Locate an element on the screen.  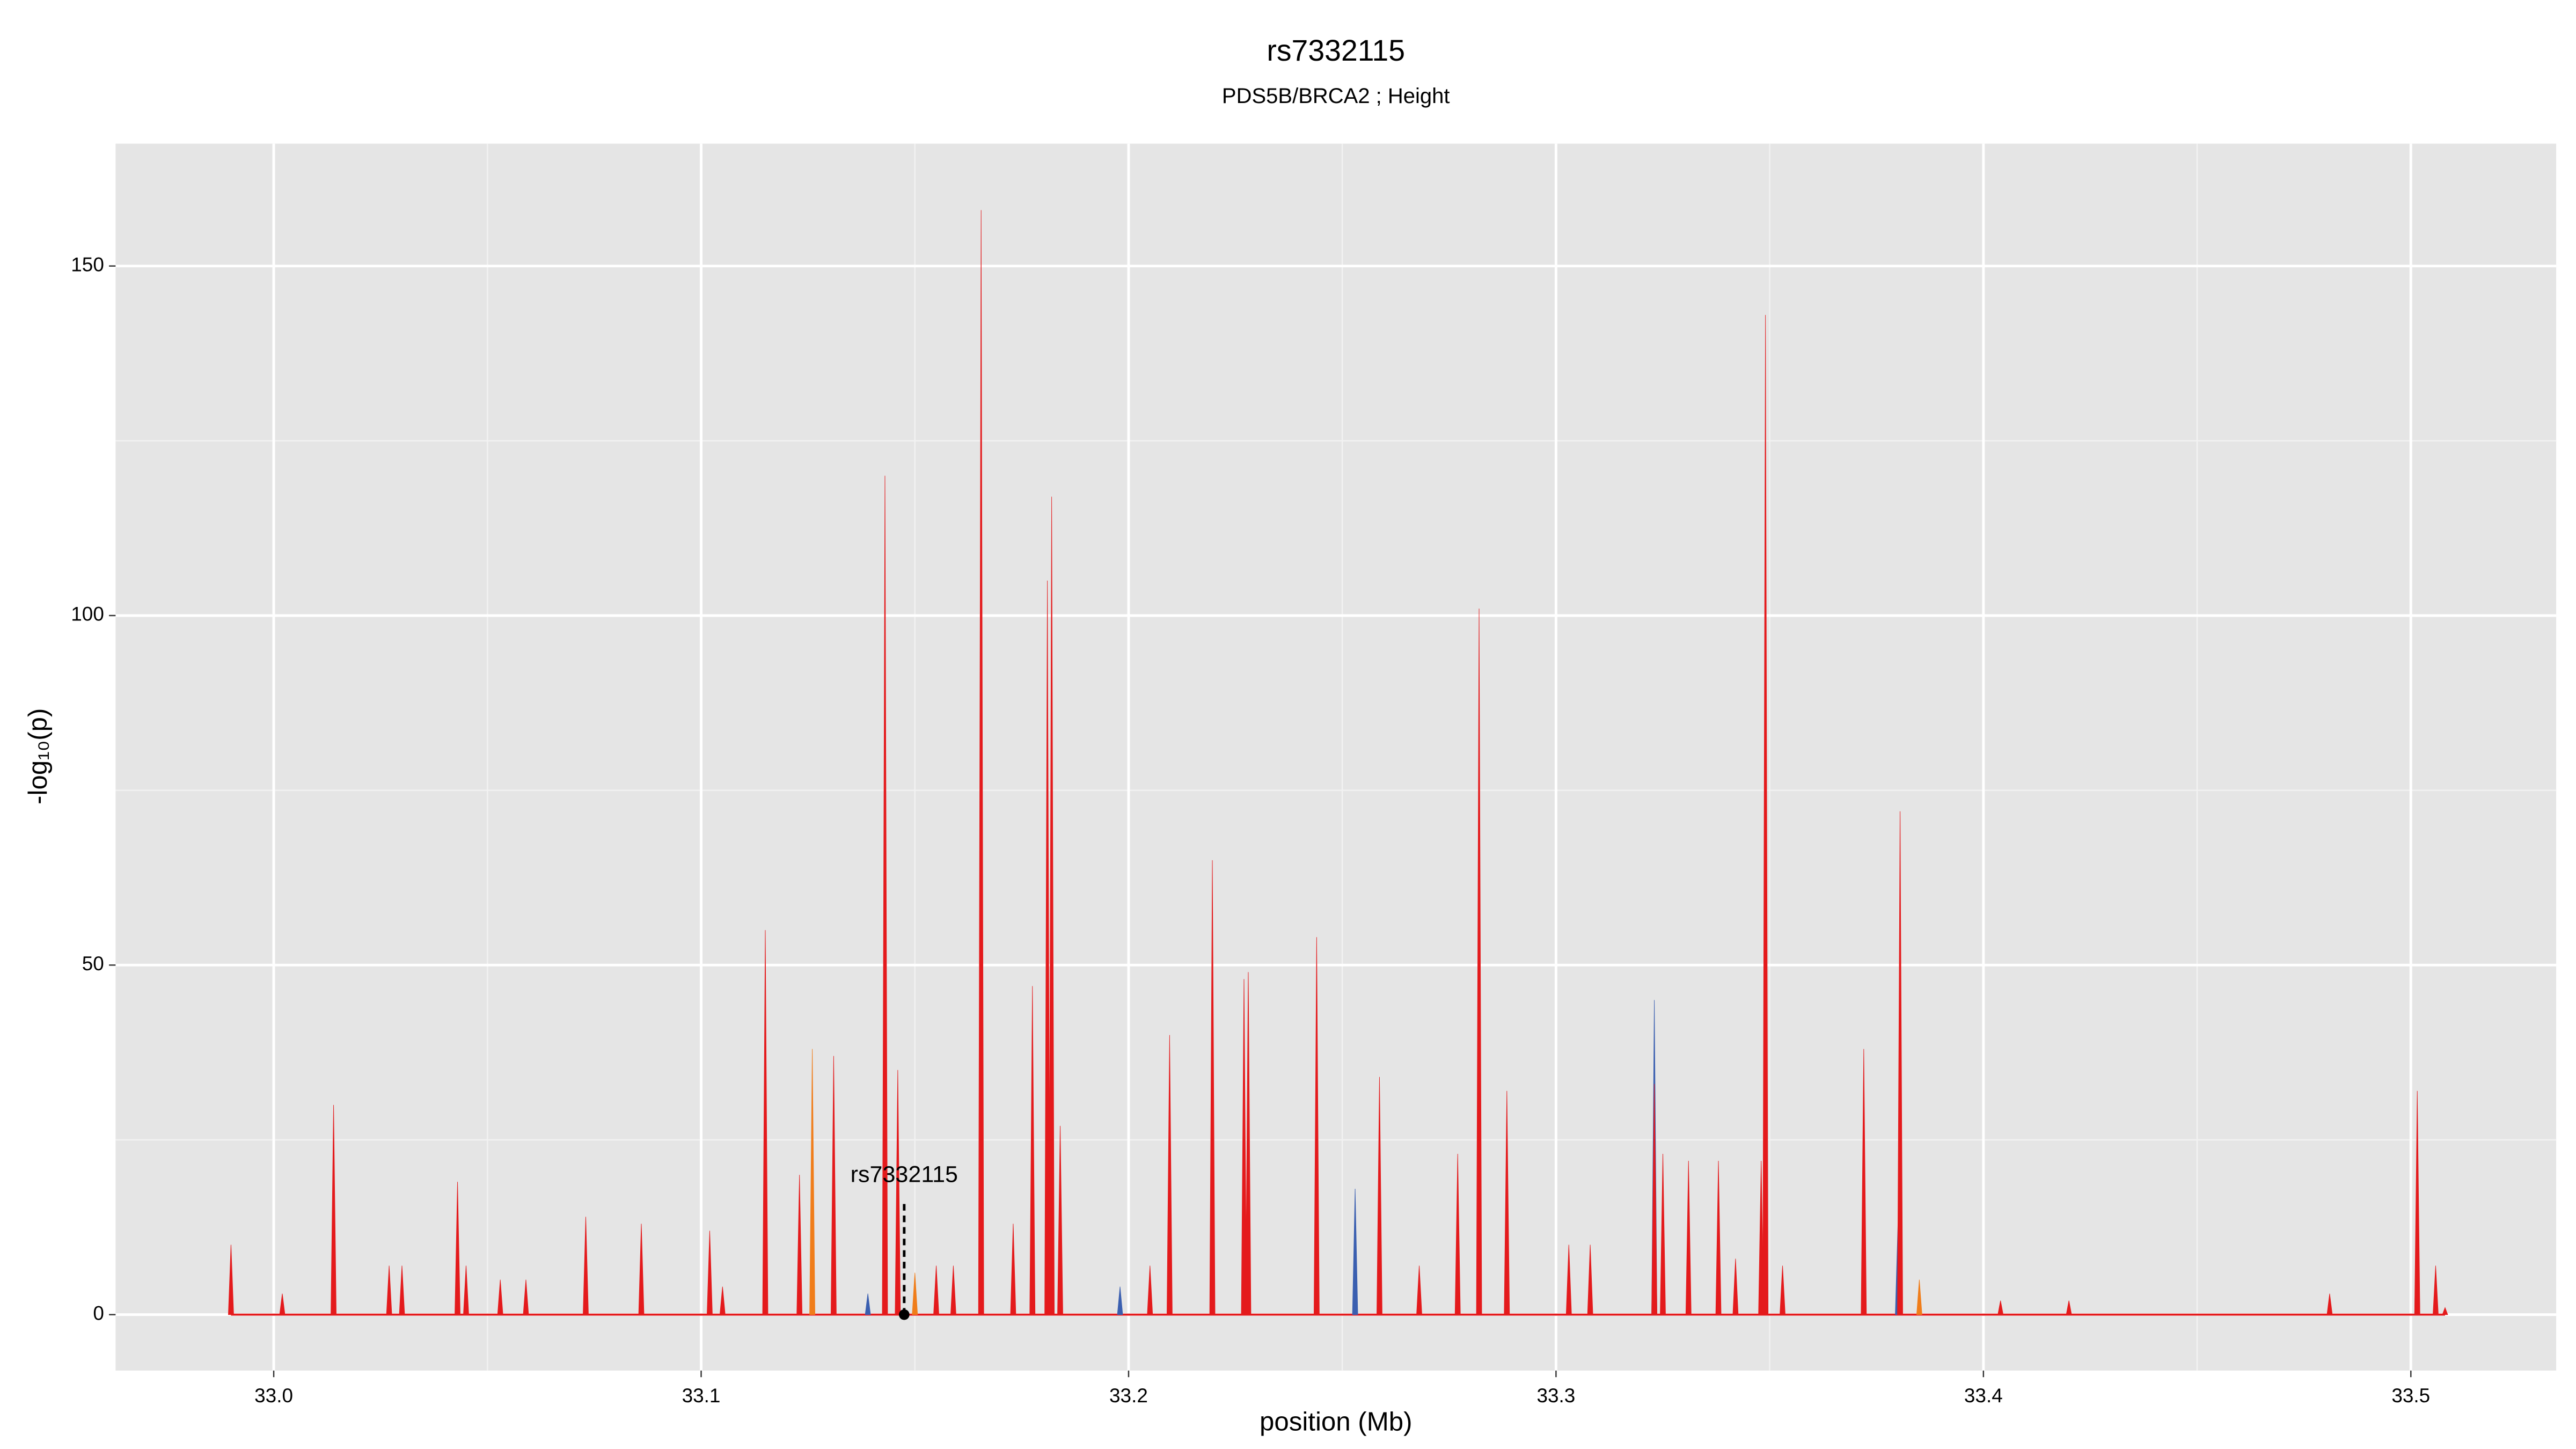
chart-subtitle: PDS5B/BRCA2 ; Height is located at coordinates (1336, 96).